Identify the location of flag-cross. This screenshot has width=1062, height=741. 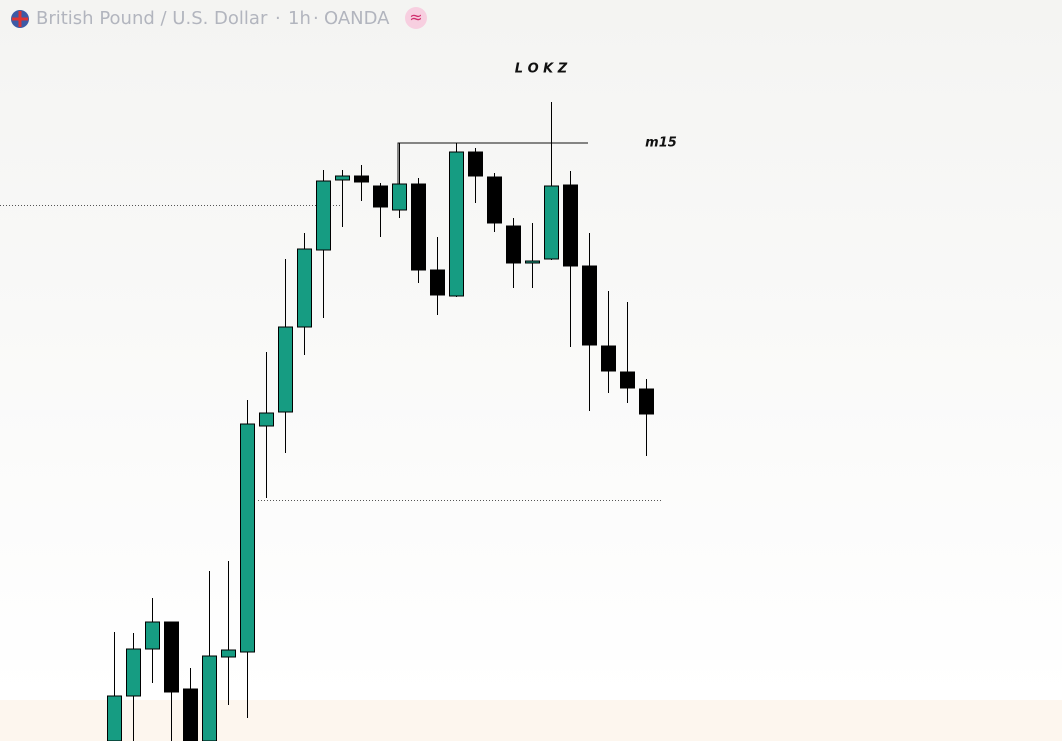
(20, 19).